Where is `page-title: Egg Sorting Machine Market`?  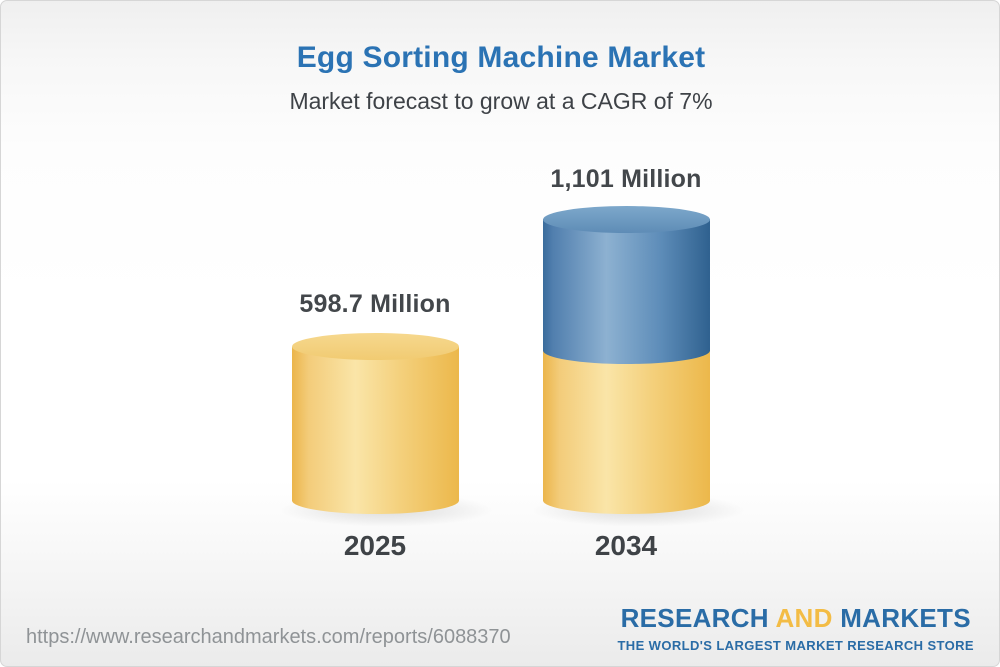
page-title: Egg Sorting Machine Market is located at coordinates (501, 57).